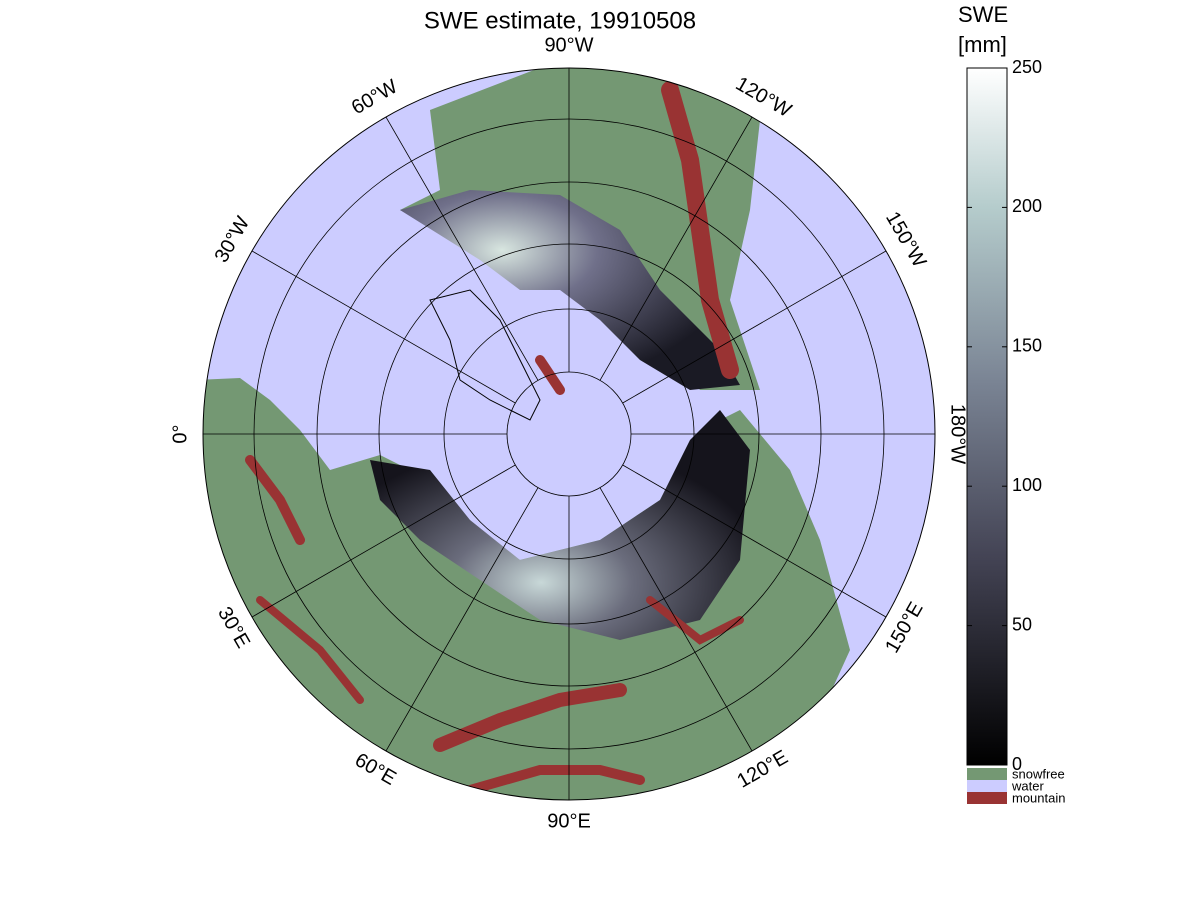 The width and height of the screenshot is (1201, 901). Describe the element at coordinates (1038, 797) in the screenshot. I see `category-label: mountain` at that location.